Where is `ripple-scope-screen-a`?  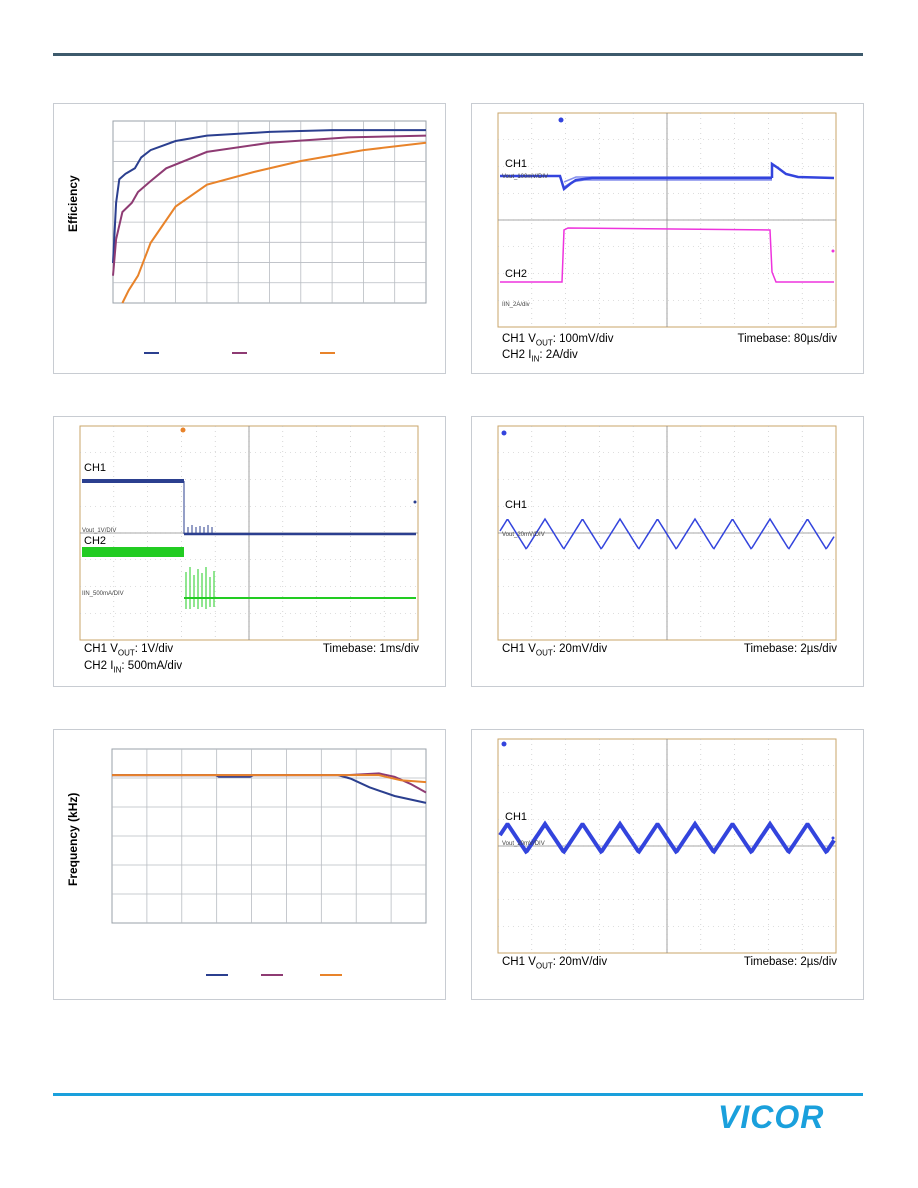 ripple-scope-screen-a is located at coordinates (667, 533).